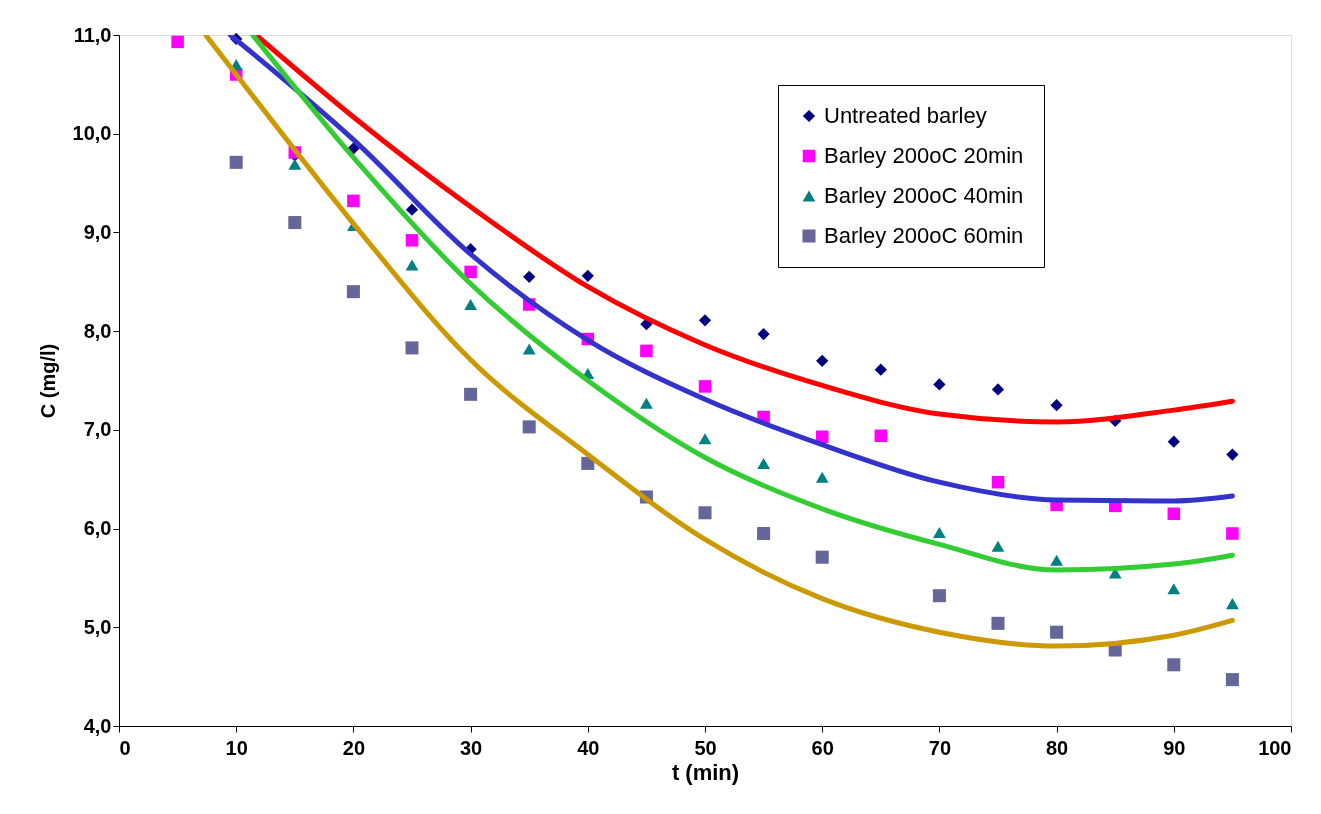 The width and height of the screenshot is (1321, 814). Describe the element at coordinates (924, 195) in the screenshot. I see `legend-label: Barley 200oC 40min` at that location.